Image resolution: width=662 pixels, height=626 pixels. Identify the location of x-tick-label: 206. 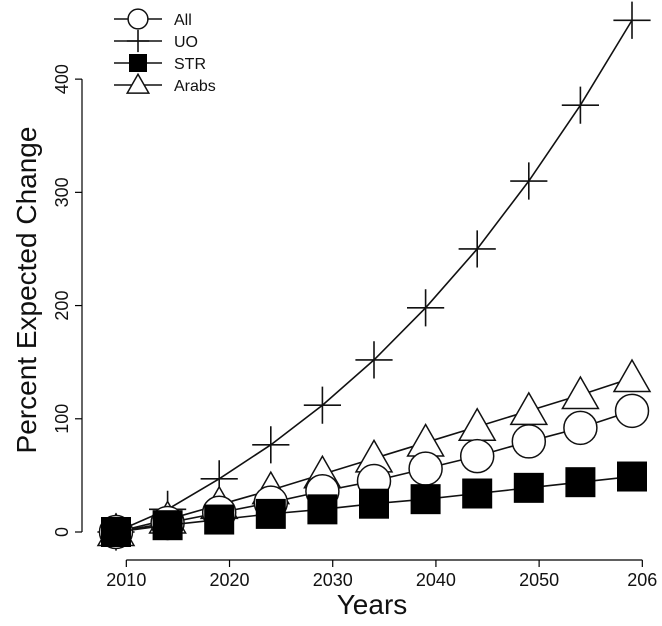
(642, 580).